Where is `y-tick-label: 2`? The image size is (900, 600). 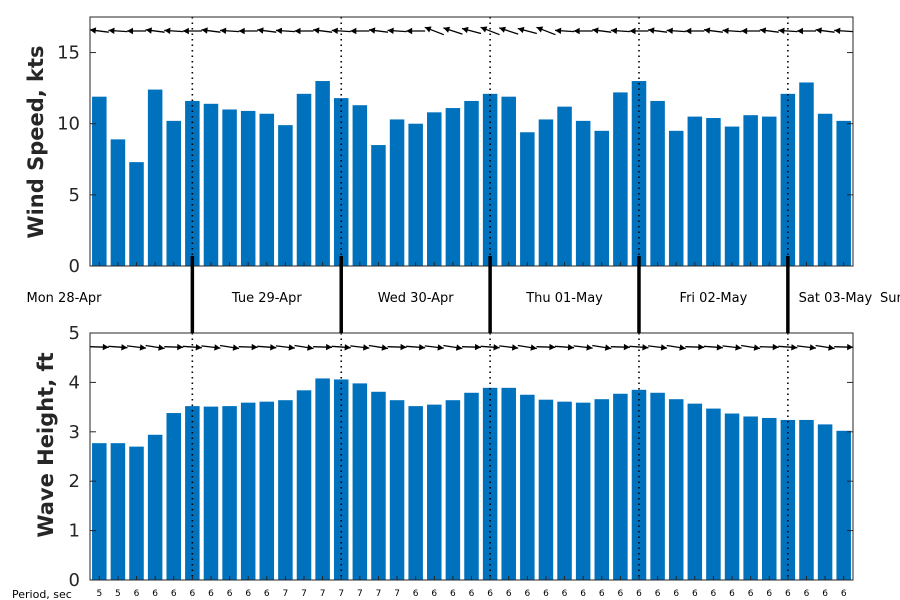 y-tick-label: 2 is located at coordinates (74, 481).